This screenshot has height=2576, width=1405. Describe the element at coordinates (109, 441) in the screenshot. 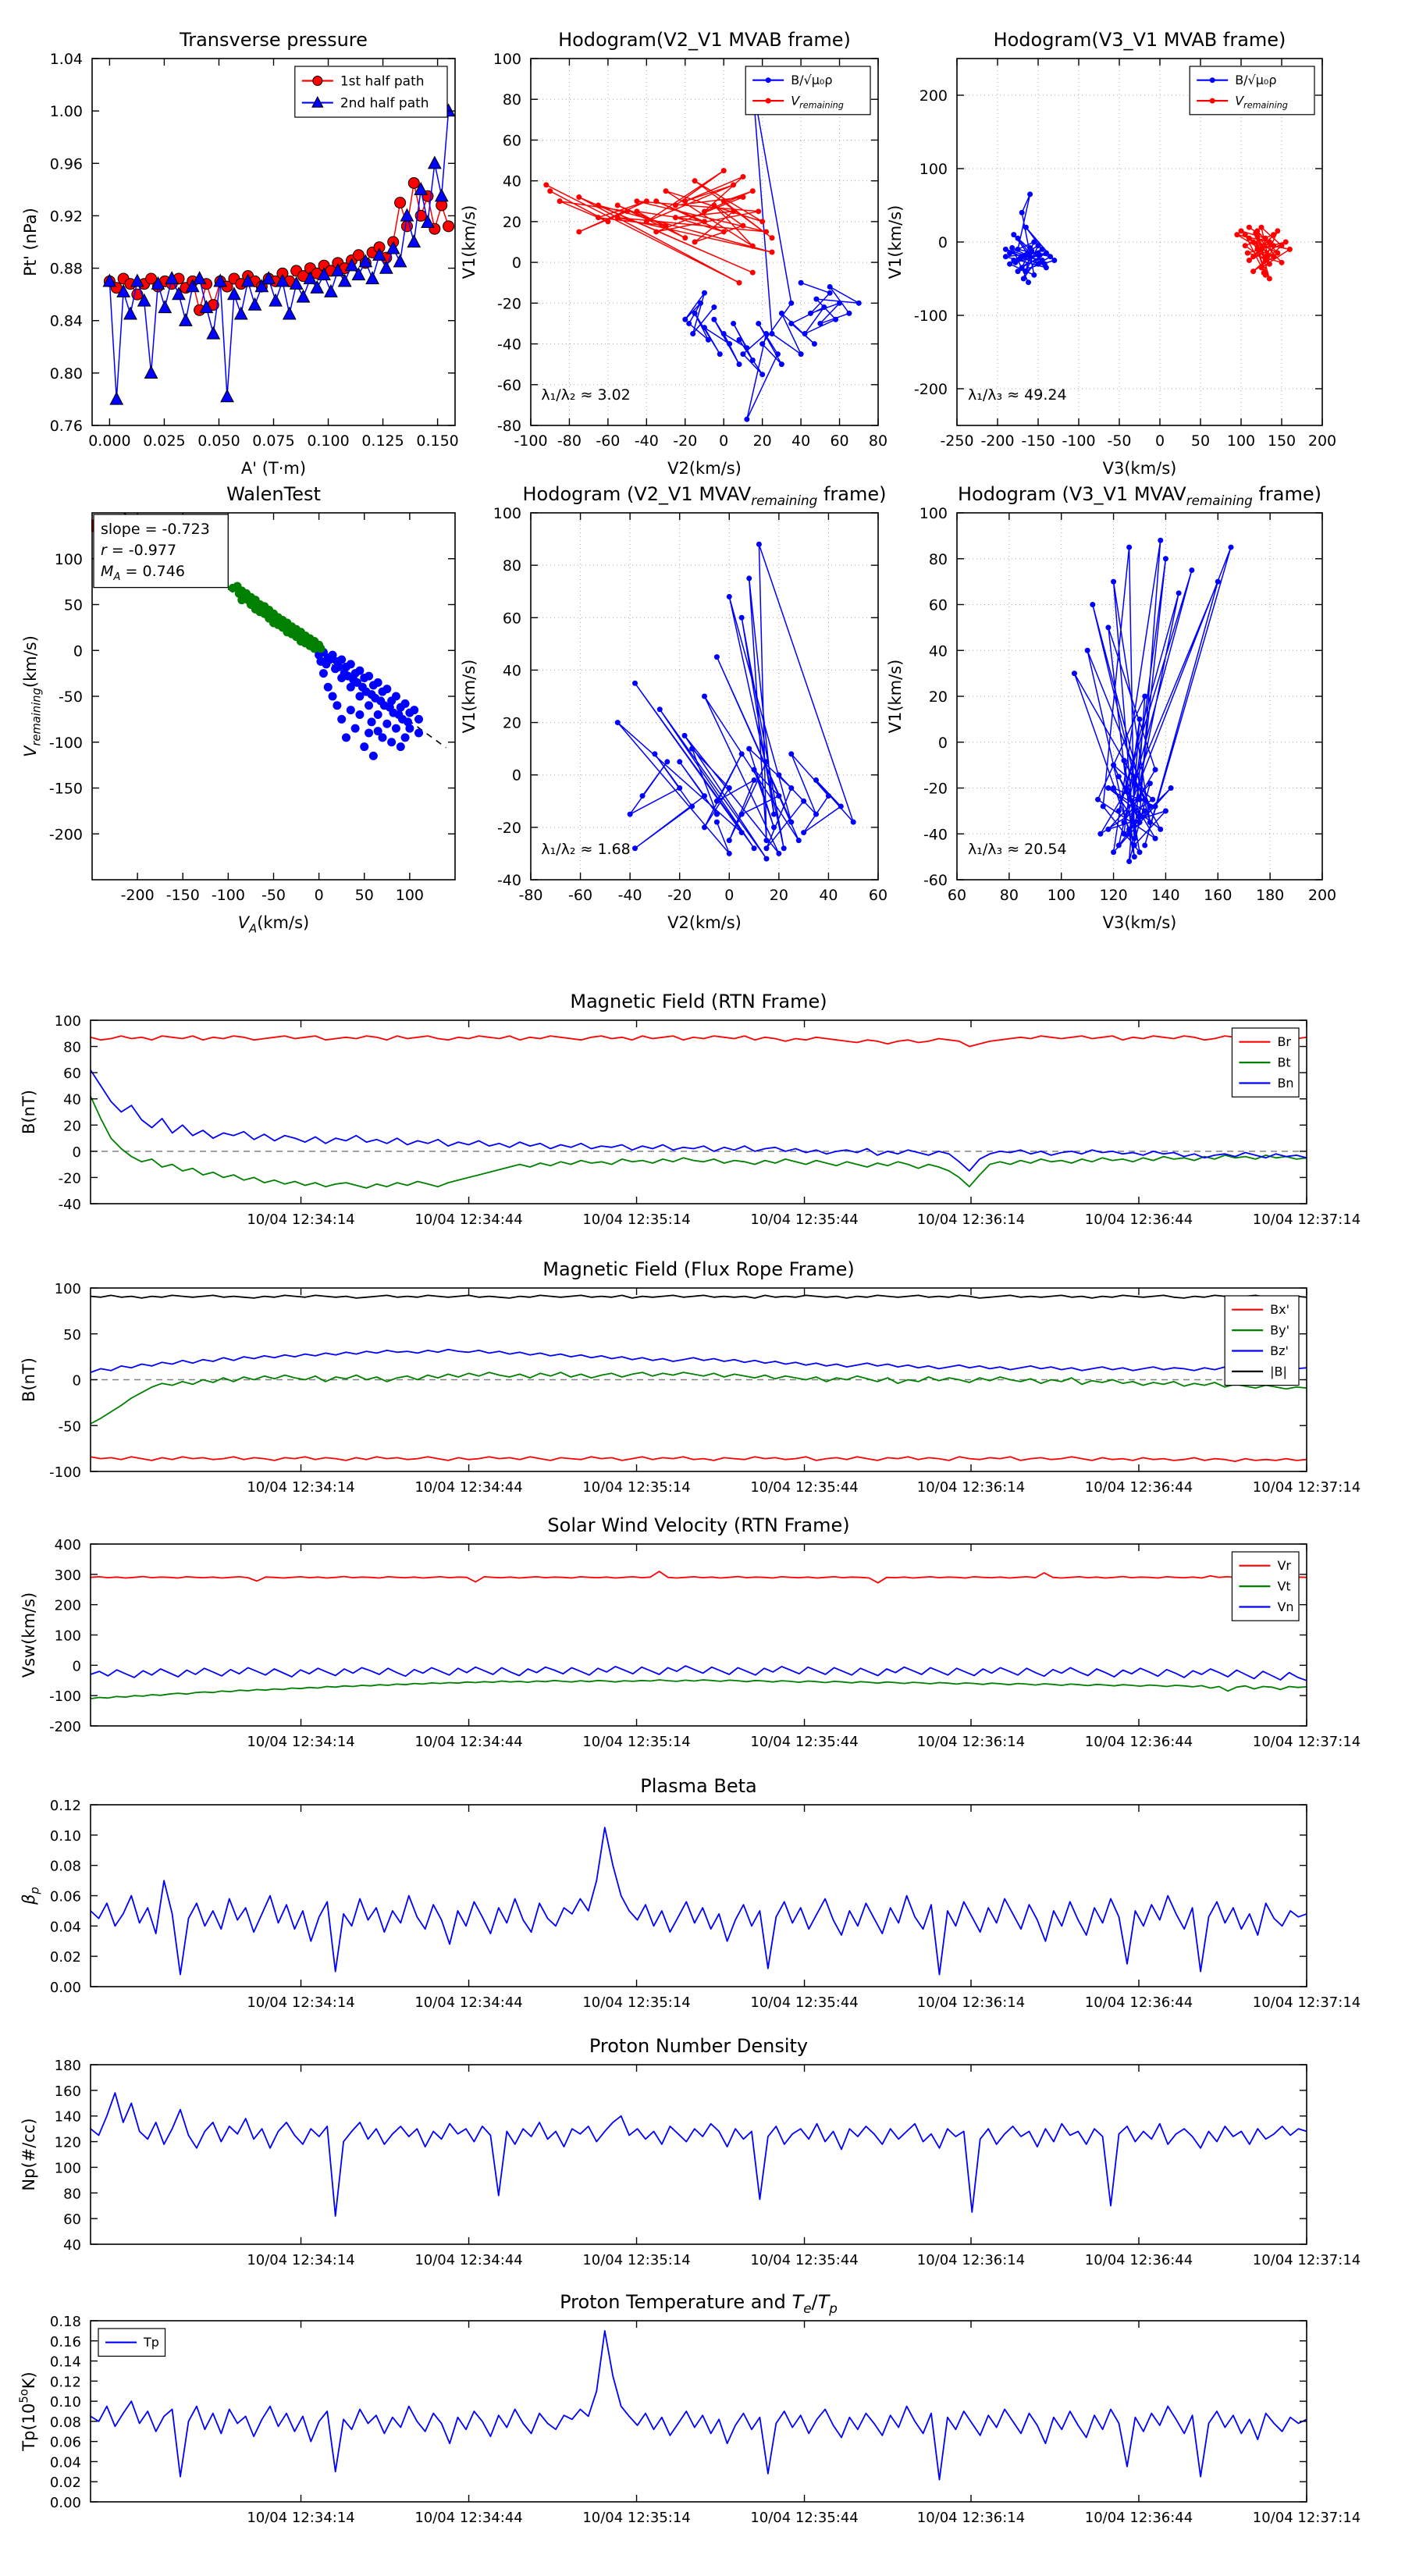

I see `svg-text: 0.000` at that location.